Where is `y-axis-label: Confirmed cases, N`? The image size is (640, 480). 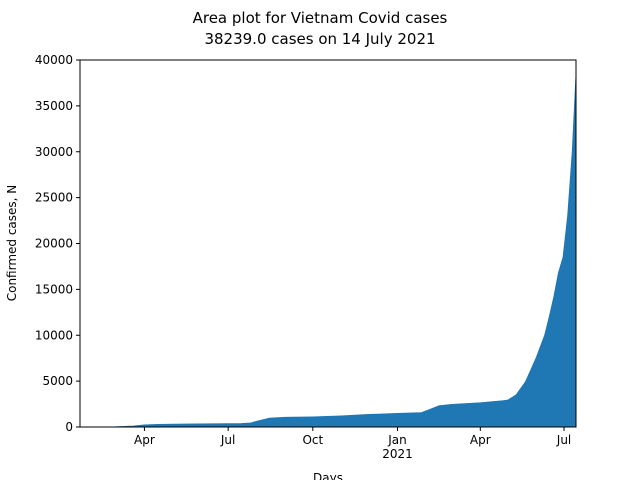 y-axis-label: Confirmed cases, N is located at coordinates (12, 243).